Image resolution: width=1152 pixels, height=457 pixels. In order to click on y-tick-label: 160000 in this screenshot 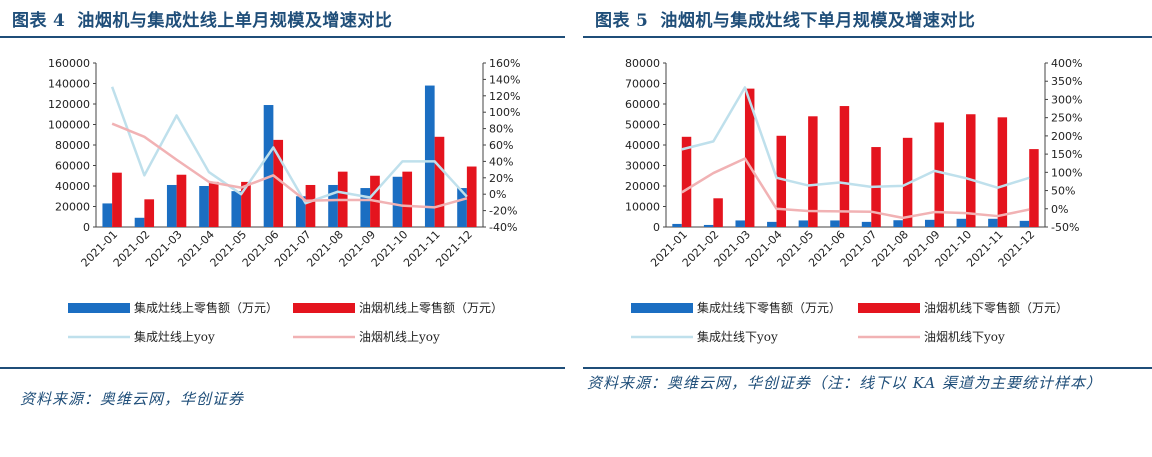, I will do `click(69, 63)`.